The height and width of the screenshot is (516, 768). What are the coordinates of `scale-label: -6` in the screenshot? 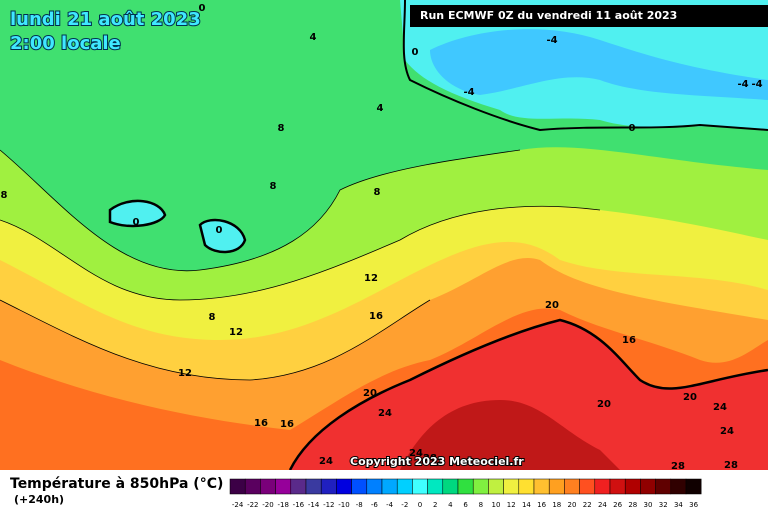 It's located at (375, 505).